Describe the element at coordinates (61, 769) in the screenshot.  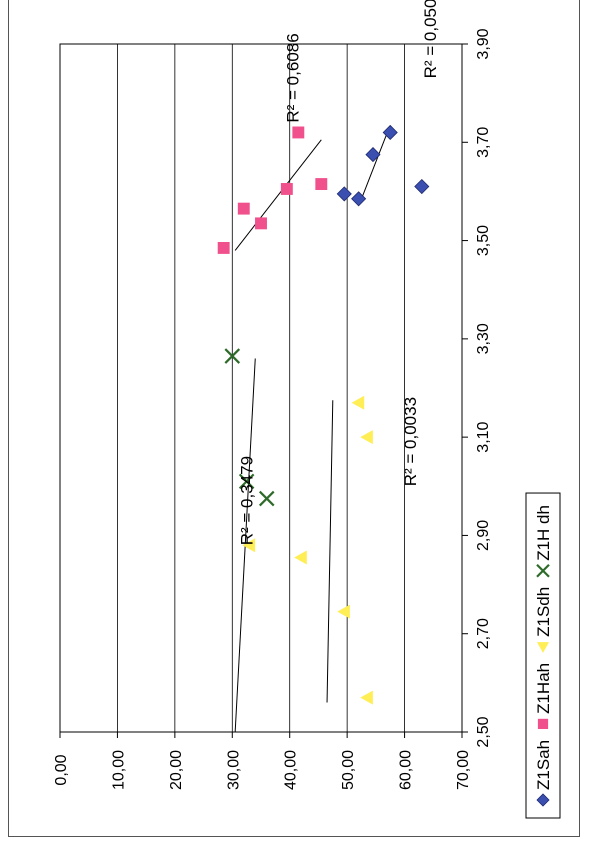
I see `value-tick-label: 0,00` at that location.